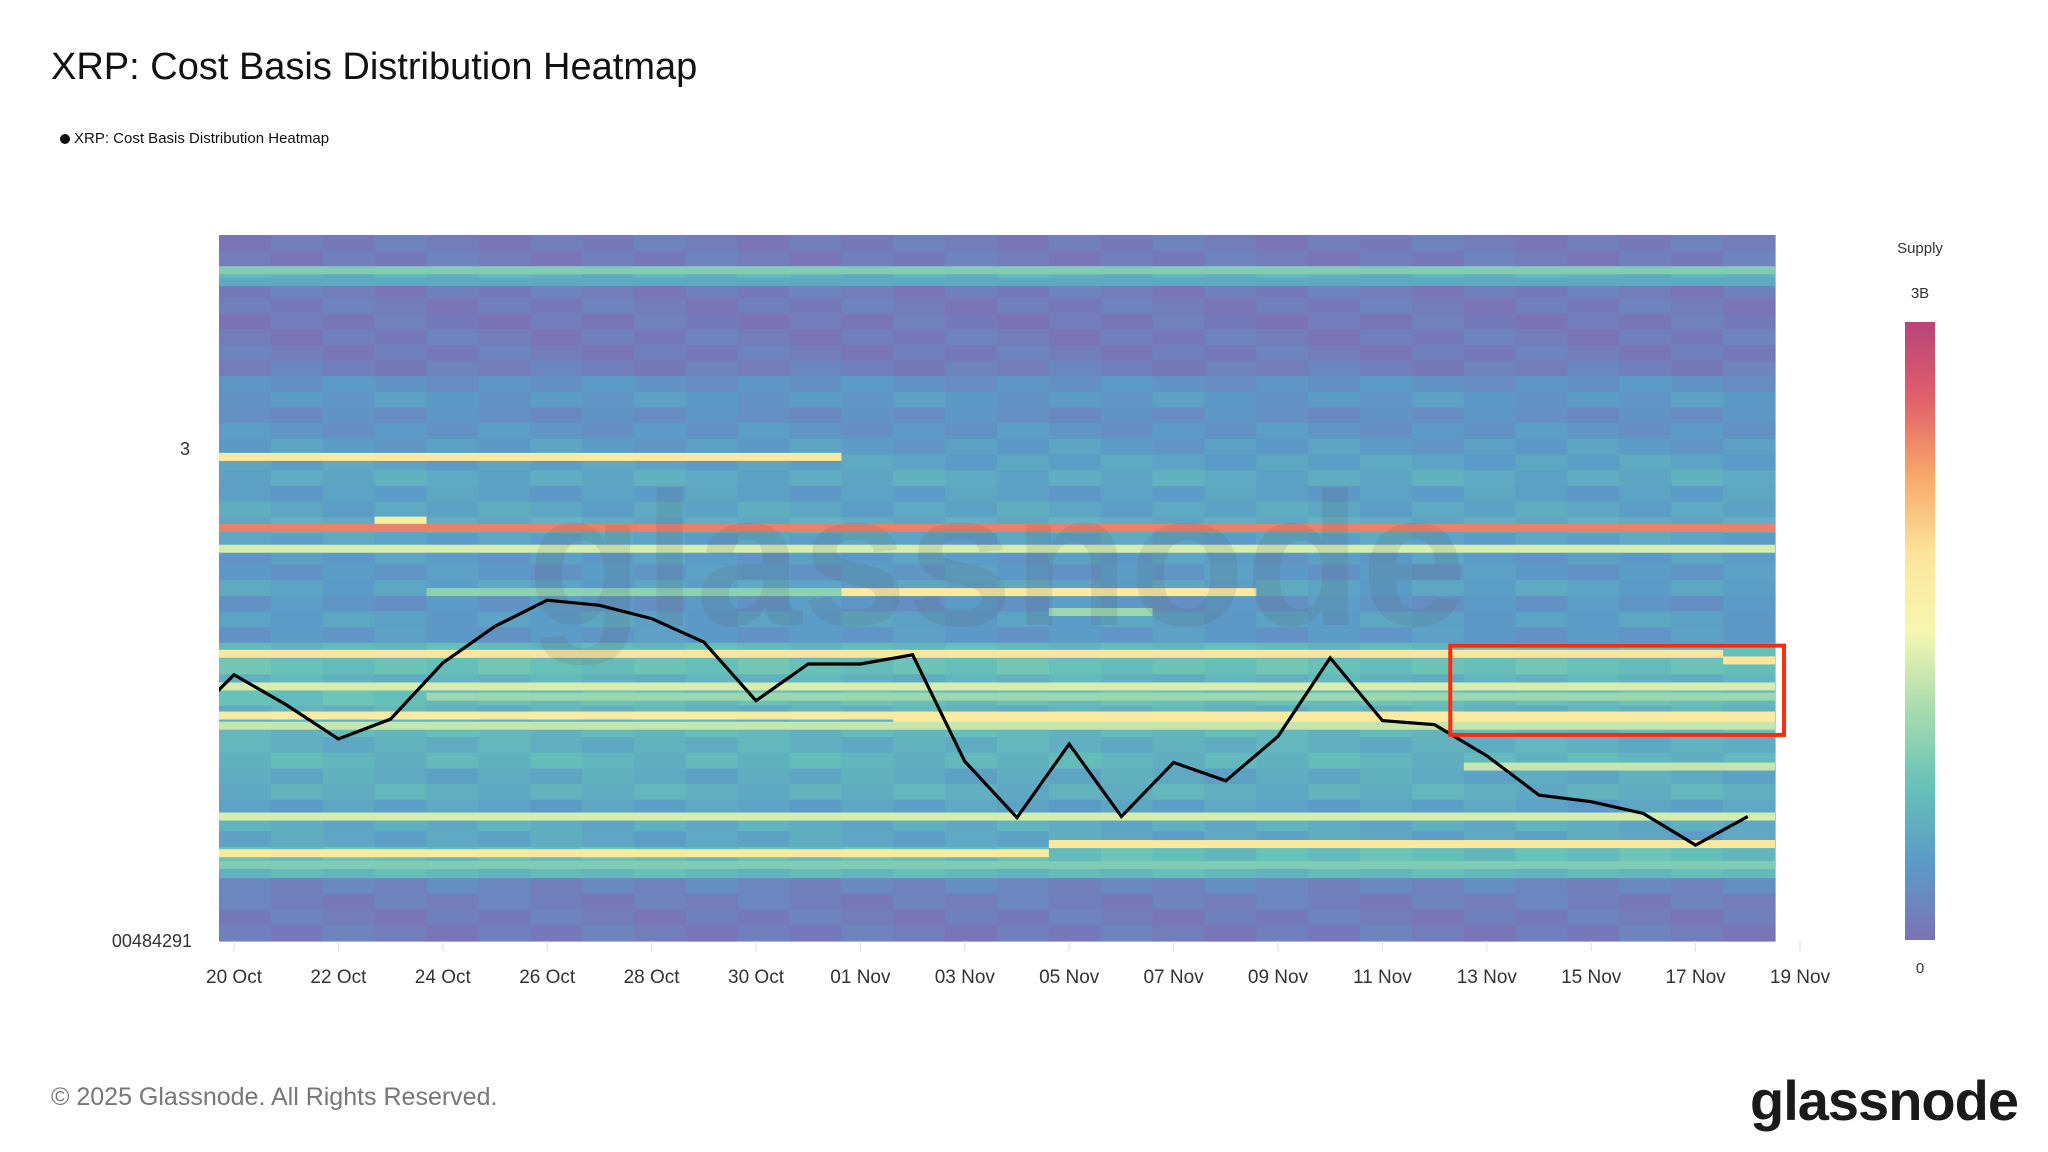 The width and height of the screenshot is (2048, 1152). I want to click on x-tick-label: 15 Nov, so click(1591, 977).